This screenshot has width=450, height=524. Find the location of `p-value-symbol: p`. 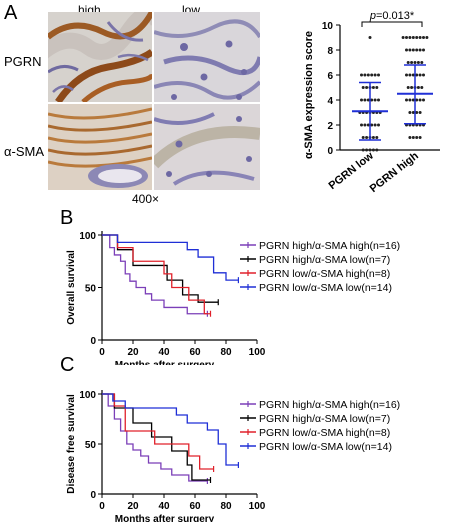

p-value-symbol: p is located at coordinates (372, 16).